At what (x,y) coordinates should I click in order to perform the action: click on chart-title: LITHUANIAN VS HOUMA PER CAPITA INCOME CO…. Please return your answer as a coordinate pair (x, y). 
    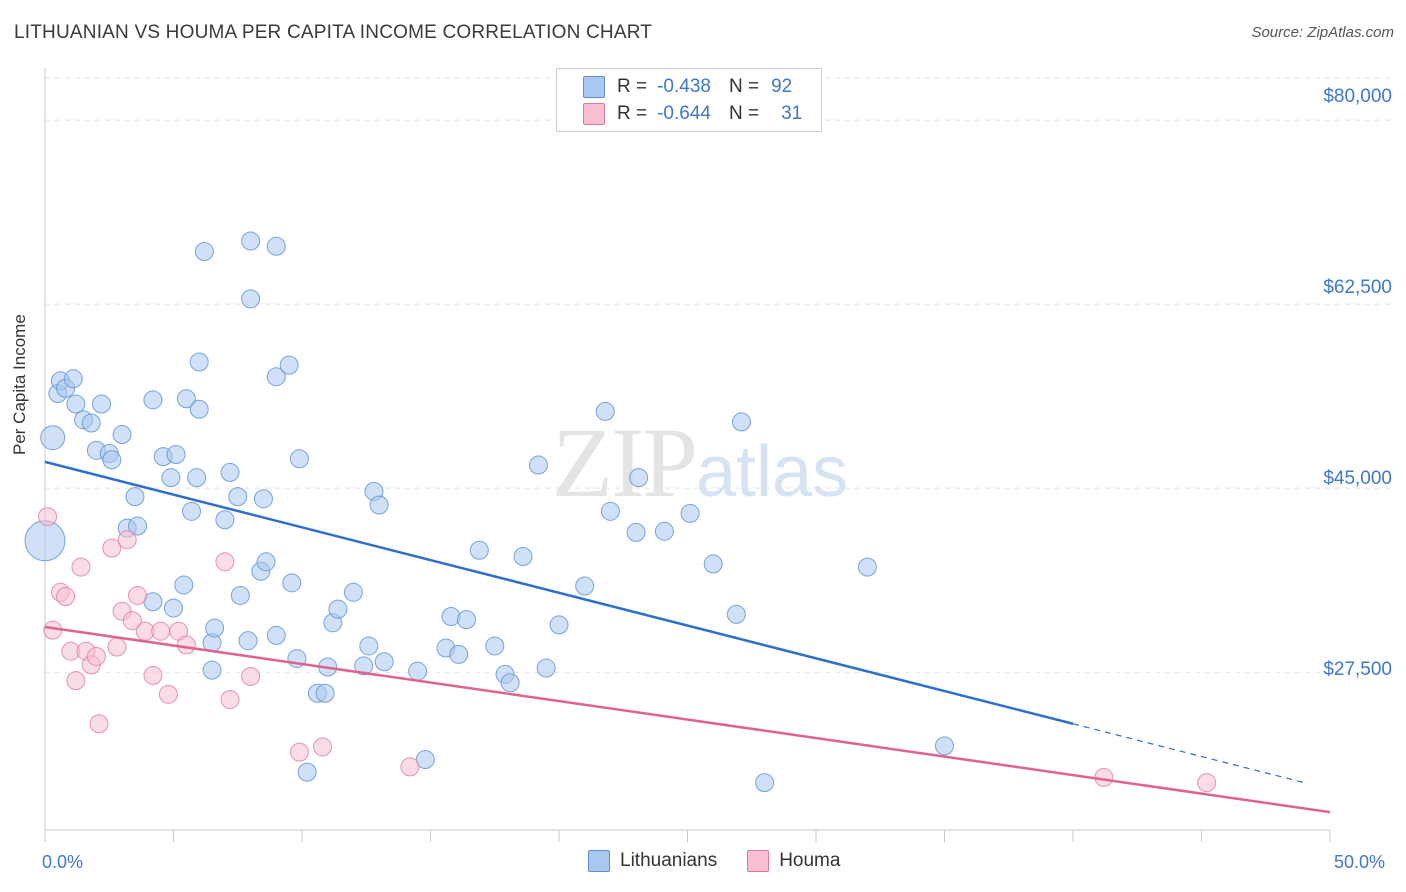
    Looking at the image, I should click on (333, 32).